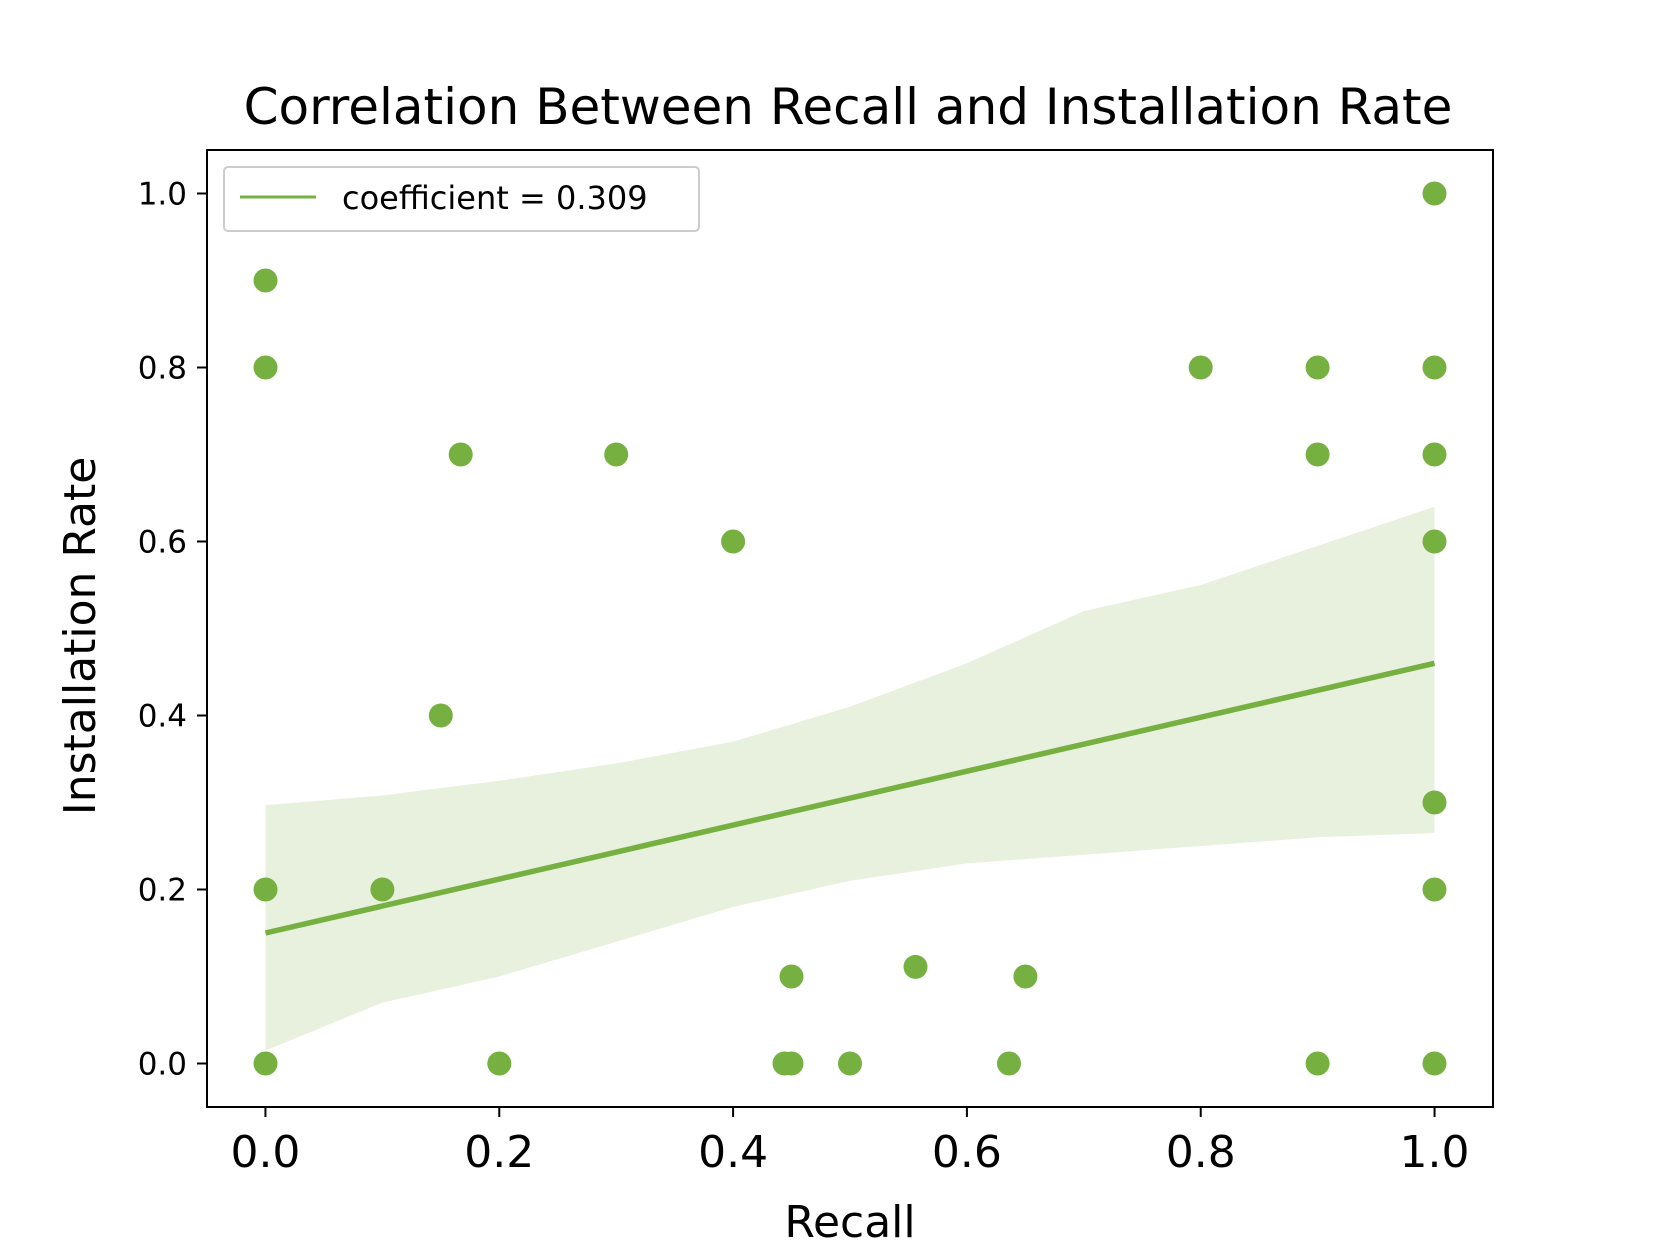 This screenshot has height=1245, width=1660. I want to click on legend-entry: coefficient = 0.309, so click(495, 198).